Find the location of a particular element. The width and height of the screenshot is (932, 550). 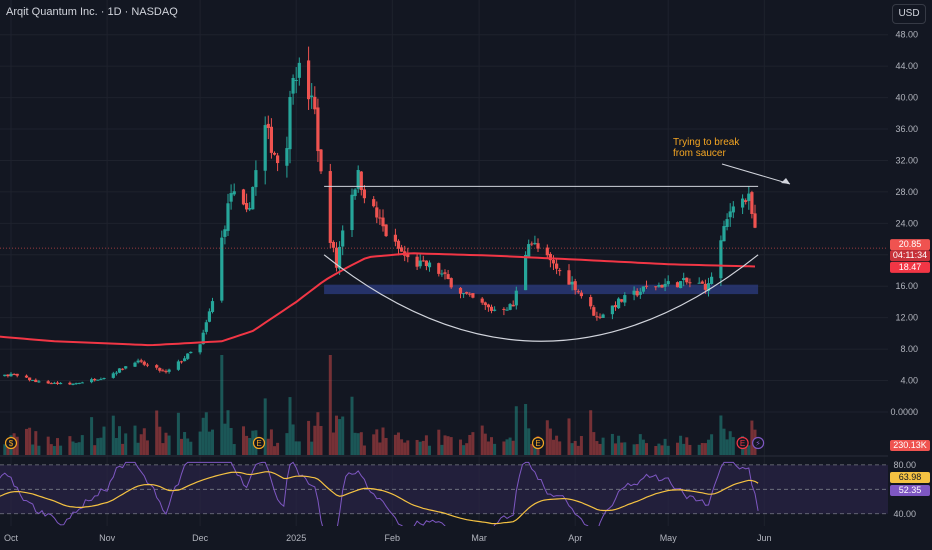

time-tick: 2025 is located at coordinates (296, 538).